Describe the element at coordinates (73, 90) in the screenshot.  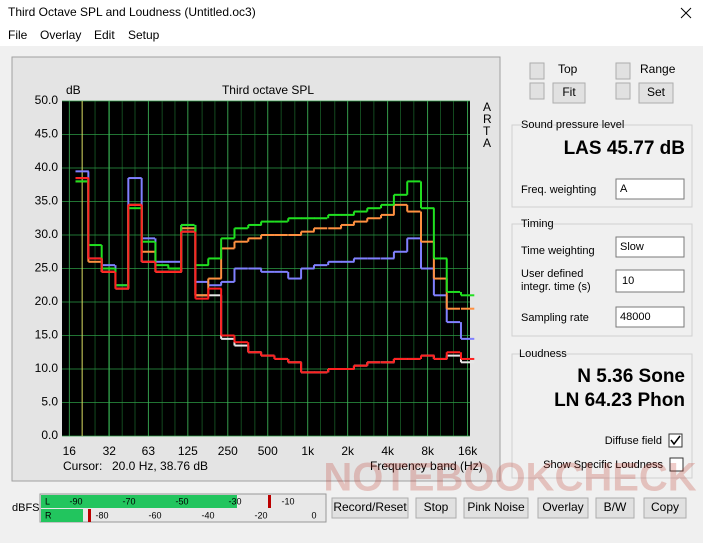
I see `y-unit: dB` at that location.